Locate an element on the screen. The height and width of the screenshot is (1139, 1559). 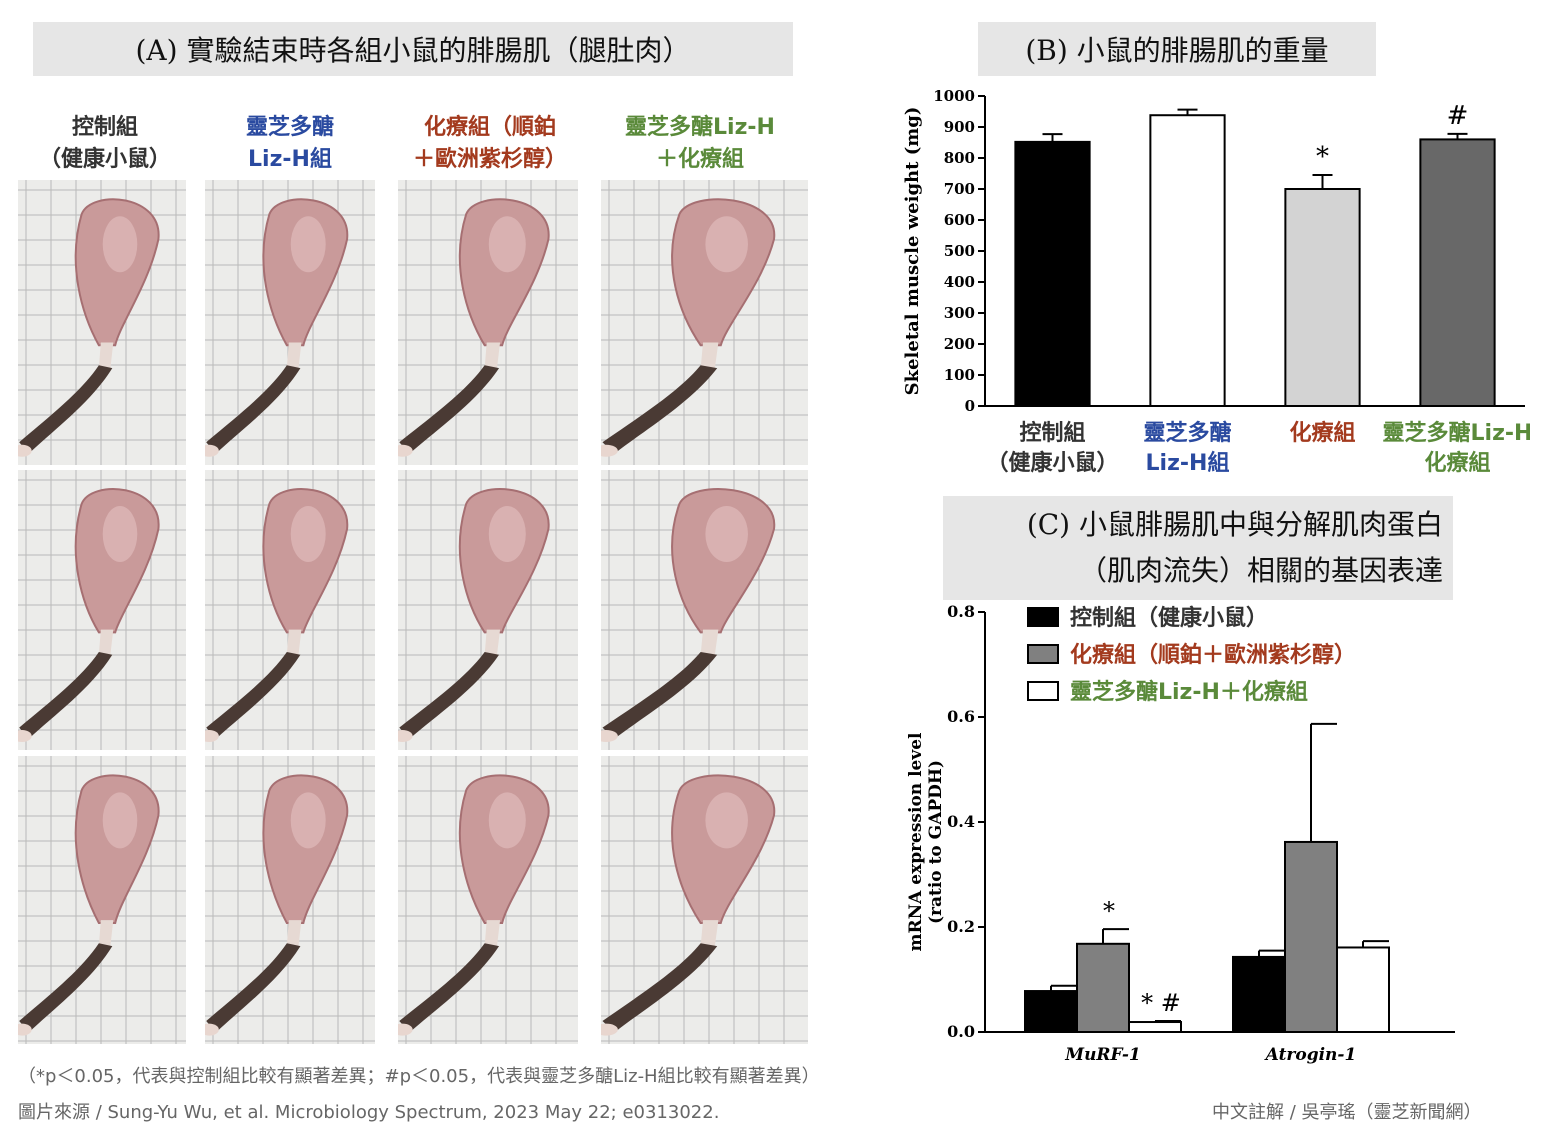
group-label-lizh-chemo-line1: 靈芝多醣Liz-H is located at coordinates (700, 127).